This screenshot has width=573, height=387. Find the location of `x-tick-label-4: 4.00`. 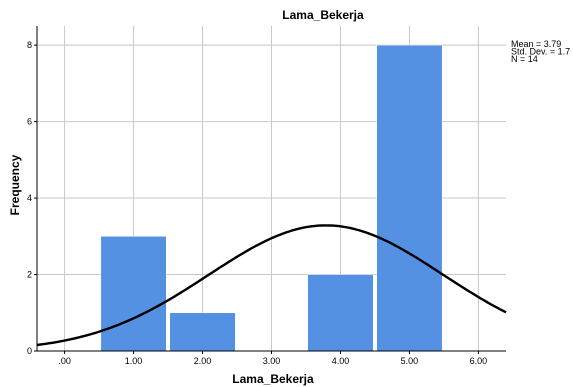

x-tick-label-4: 4.00 is located at coordinates (341, 361).